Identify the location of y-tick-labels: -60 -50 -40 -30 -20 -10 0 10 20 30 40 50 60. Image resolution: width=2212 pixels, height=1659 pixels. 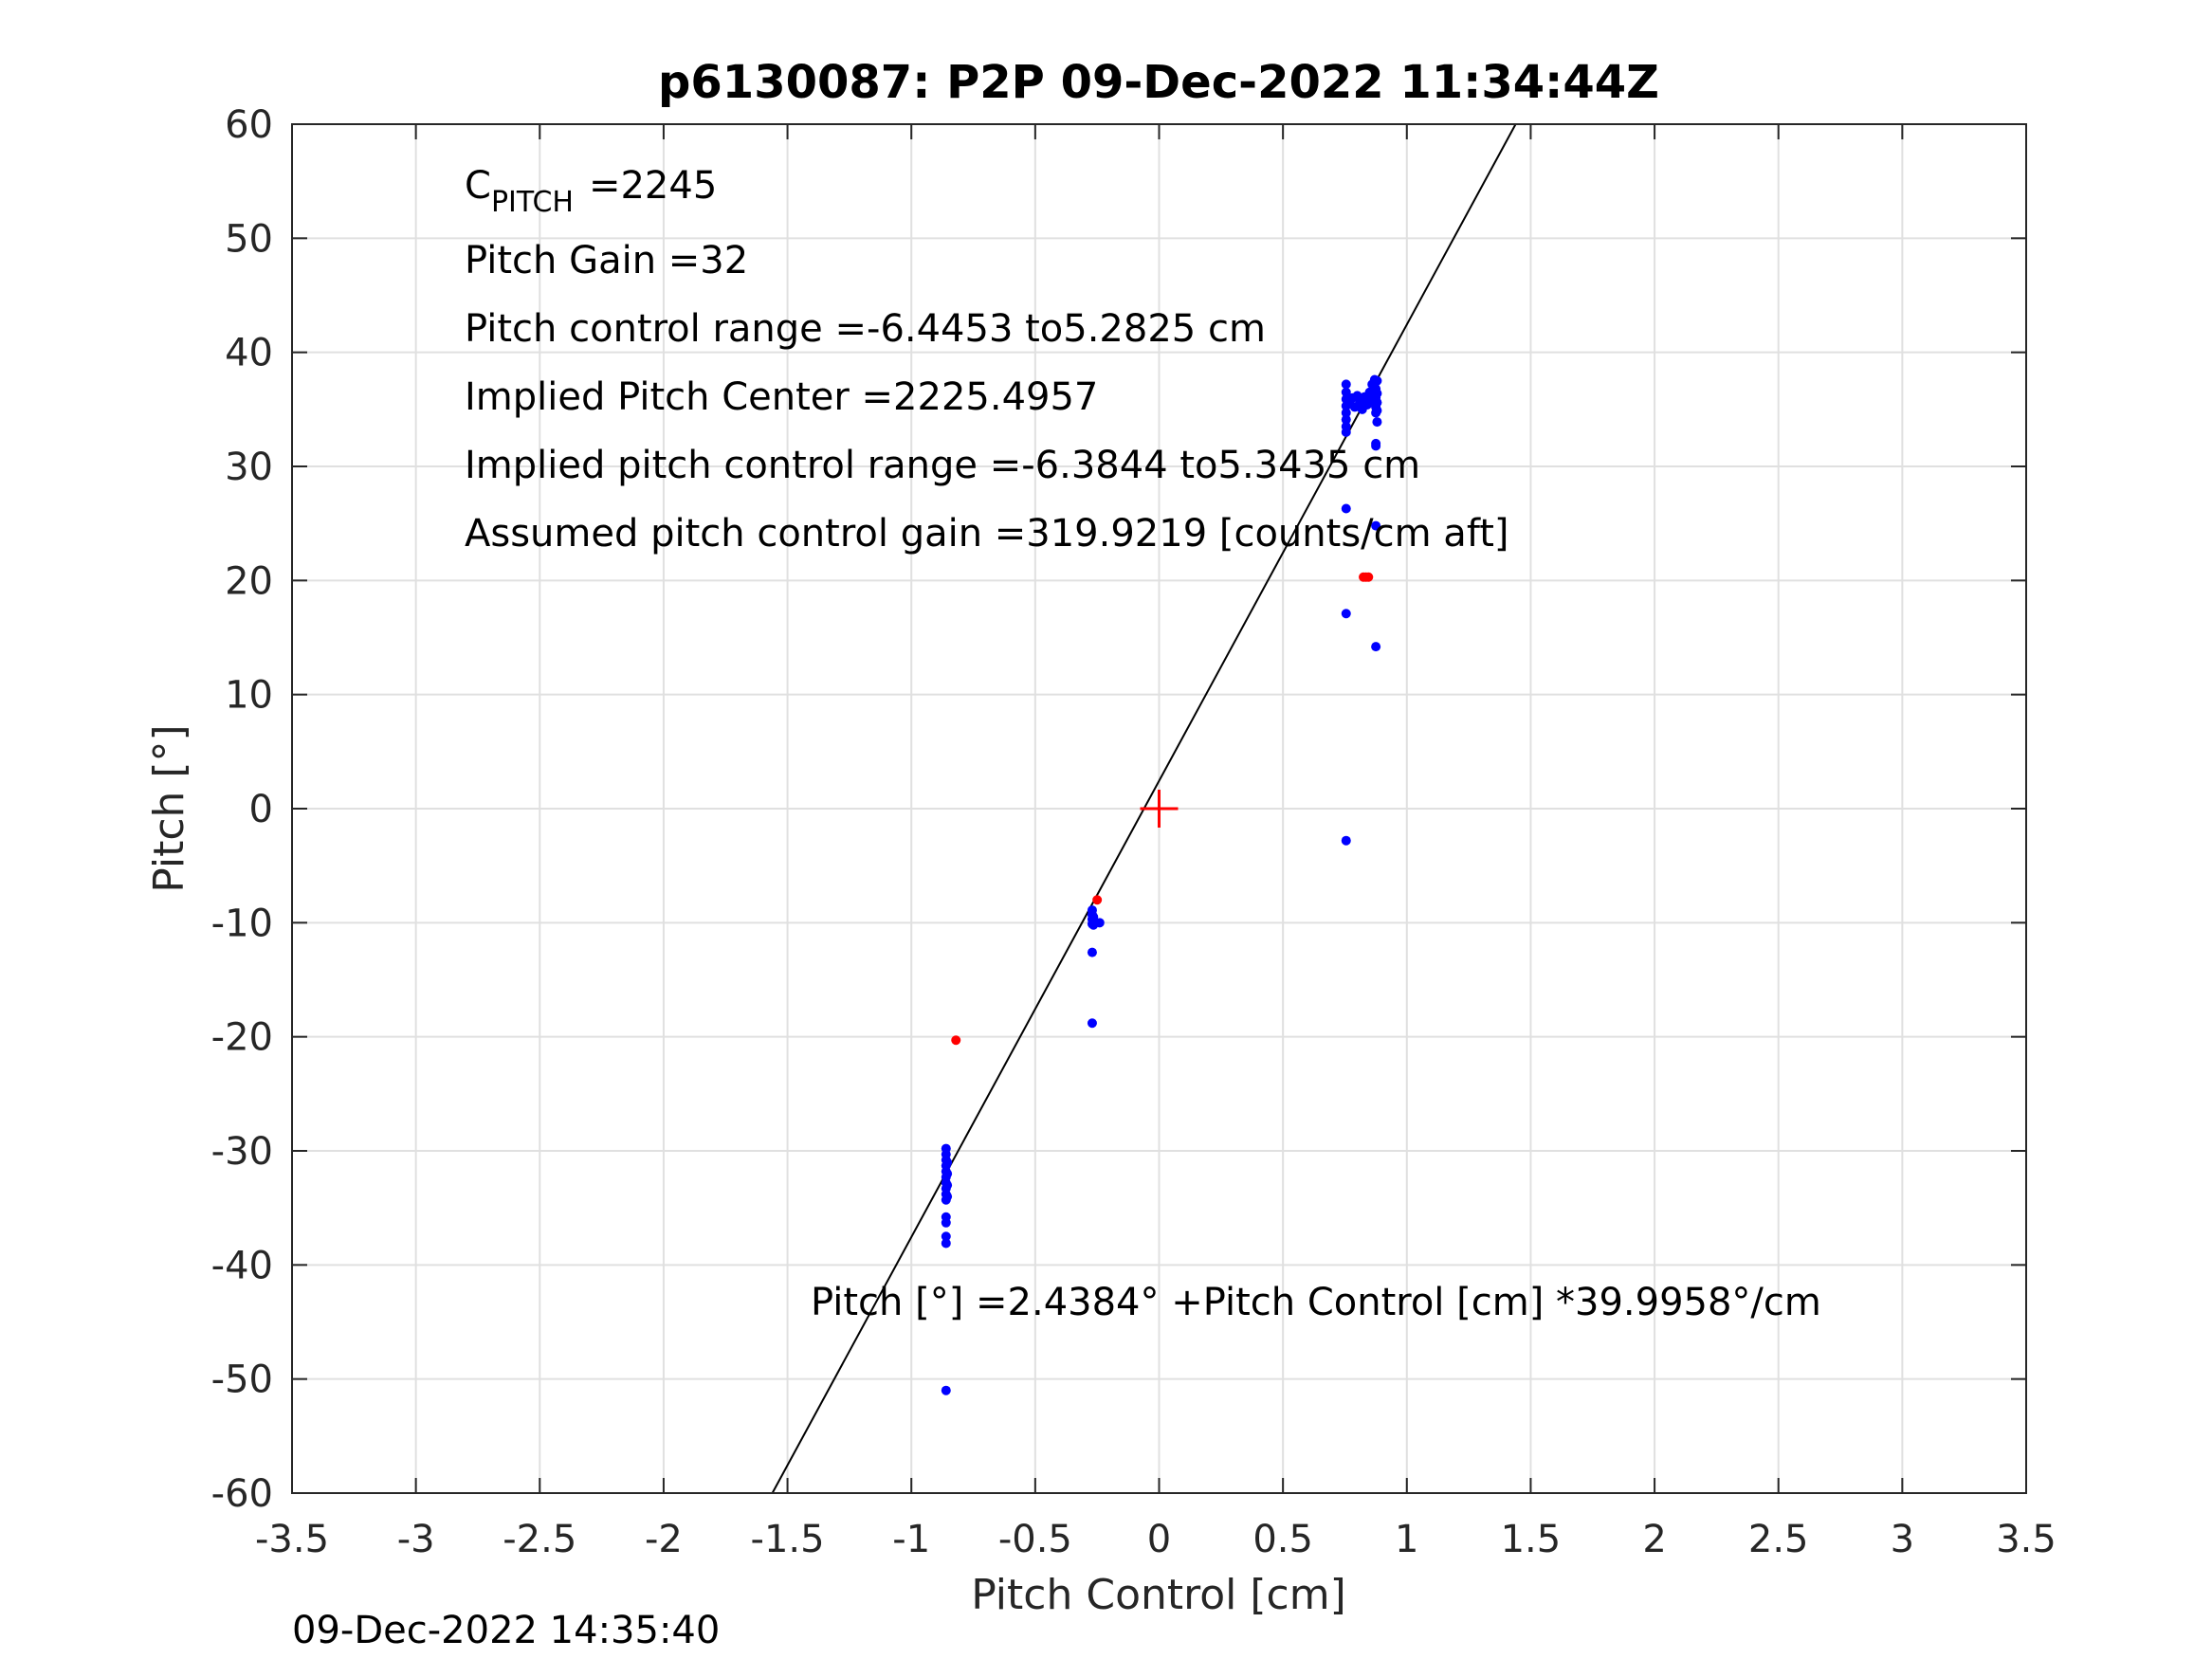
(242, 809).